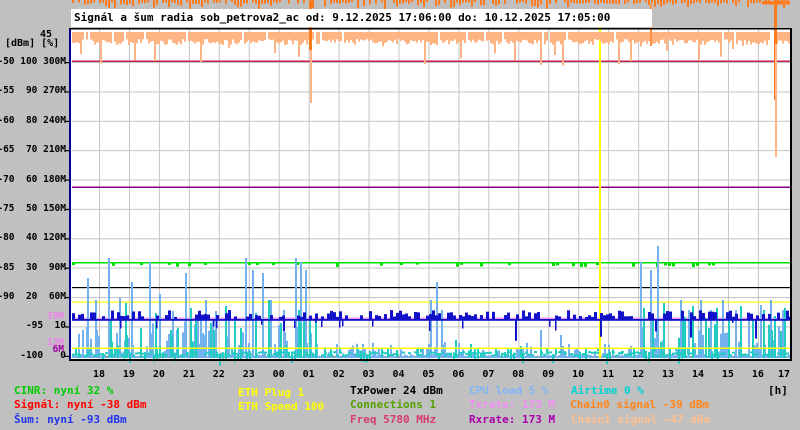 The height and width of the screenshot is (430, 800). What do you see at coordinates (70, 419) in the screenshot?
I see `legend-item-sum: Šum: nyní -93 dBm` at bounding box center [70, 419].